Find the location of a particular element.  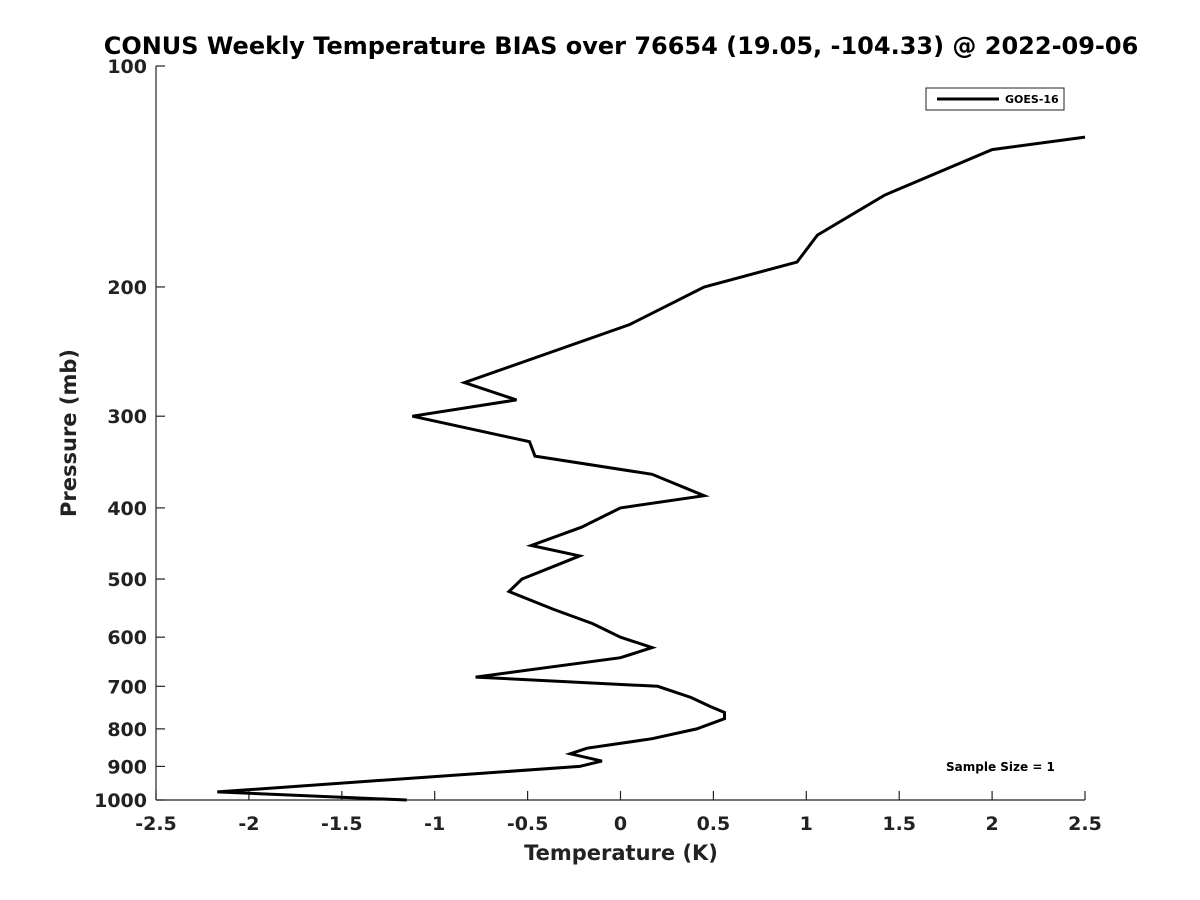

y-tick-label: 100 is located at coordinates (127, 67).